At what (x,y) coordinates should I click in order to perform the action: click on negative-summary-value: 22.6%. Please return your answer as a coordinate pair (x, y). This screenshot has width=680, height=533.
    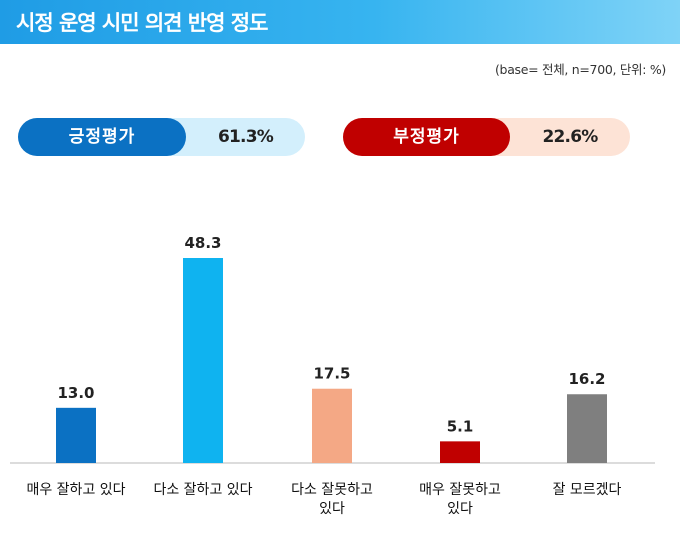
    Looking at the image, I should click on (570, 137).